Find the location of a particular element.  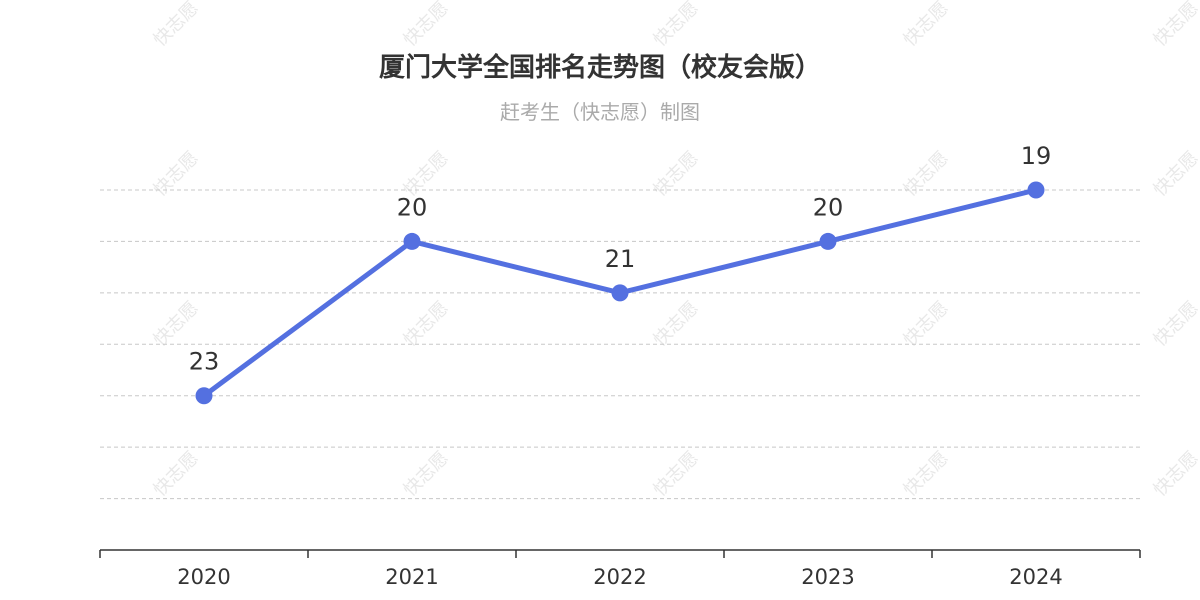

data-label: 21 is located at coordinates (620, 259).